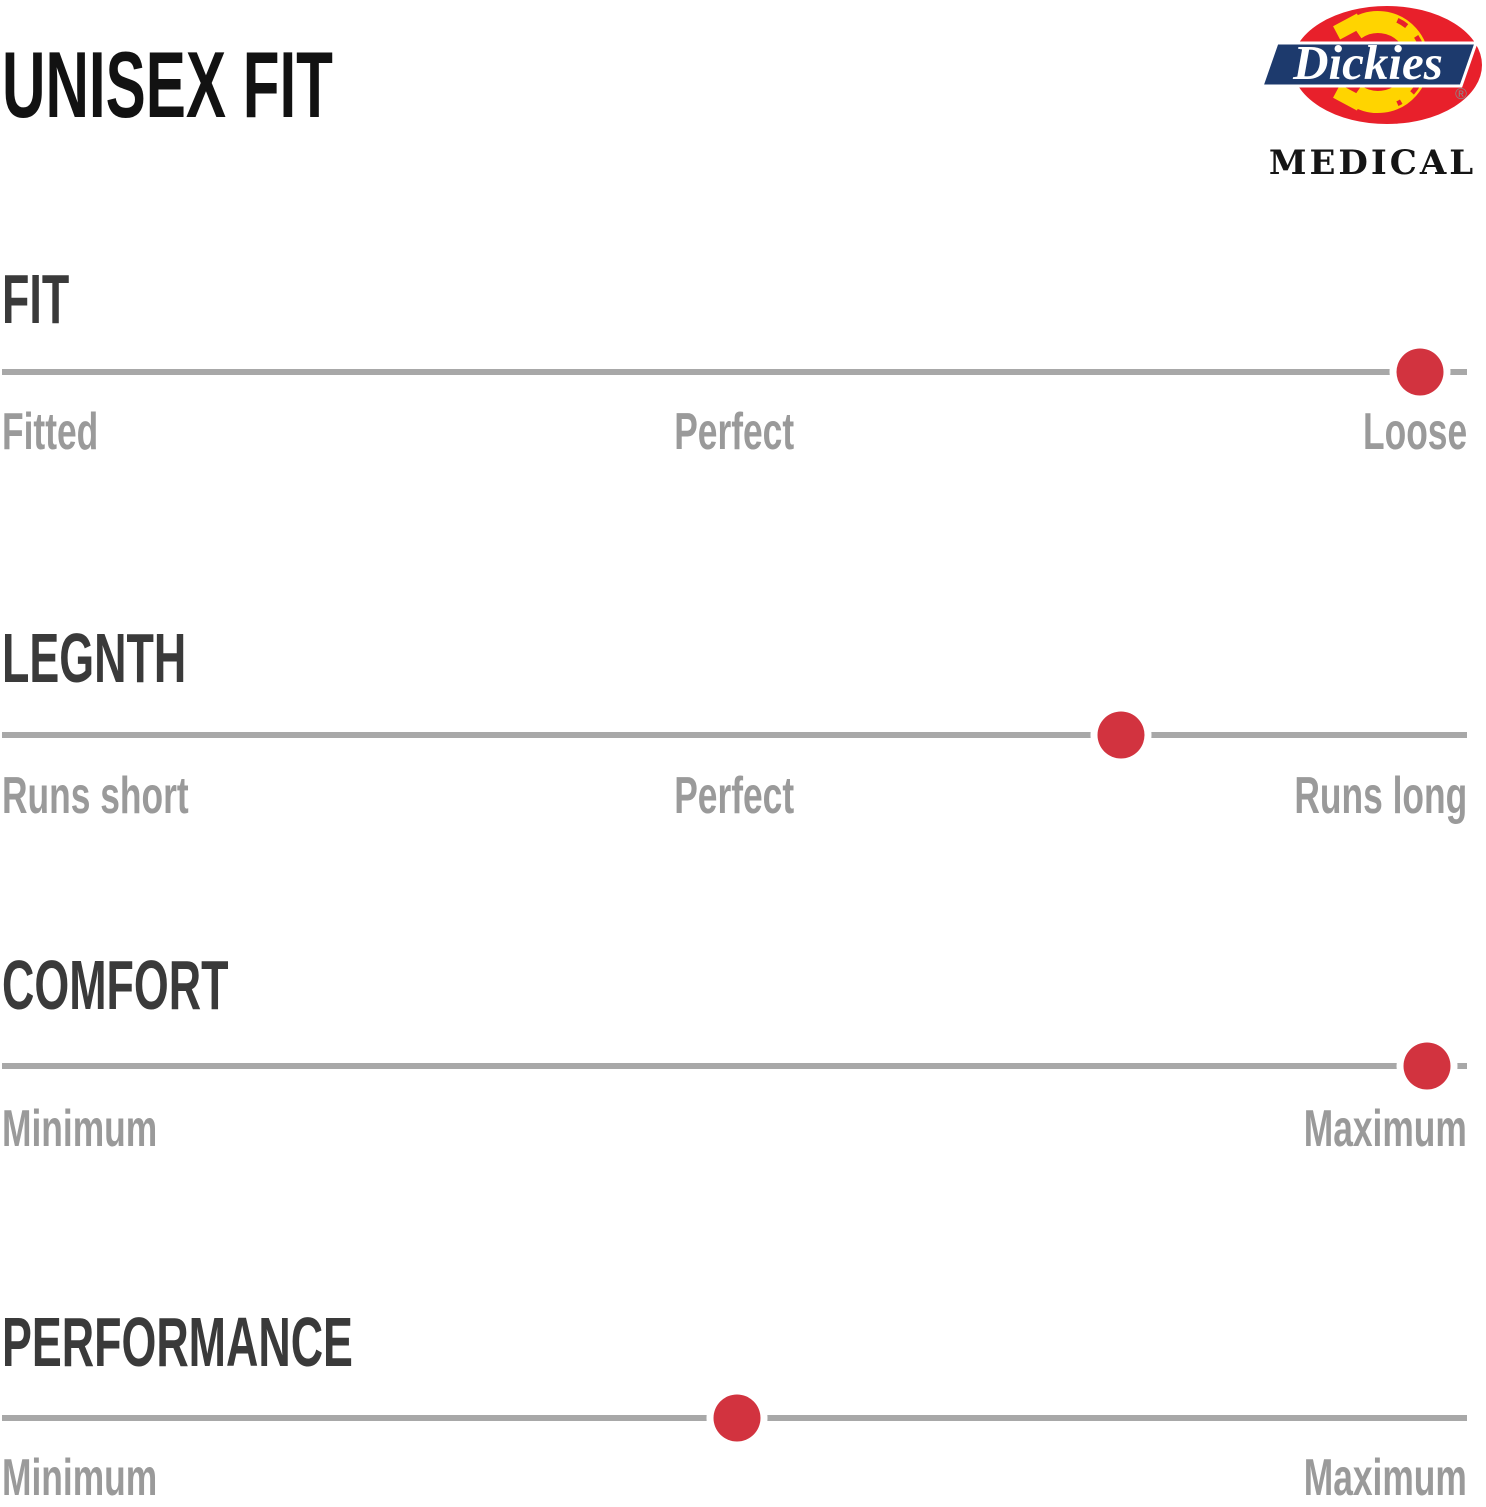  What do you see at coordinates (115, 985) in the screenshot?
I see `scale-heading-comfort-text: COMFORT` at bounding box center [115, 985].